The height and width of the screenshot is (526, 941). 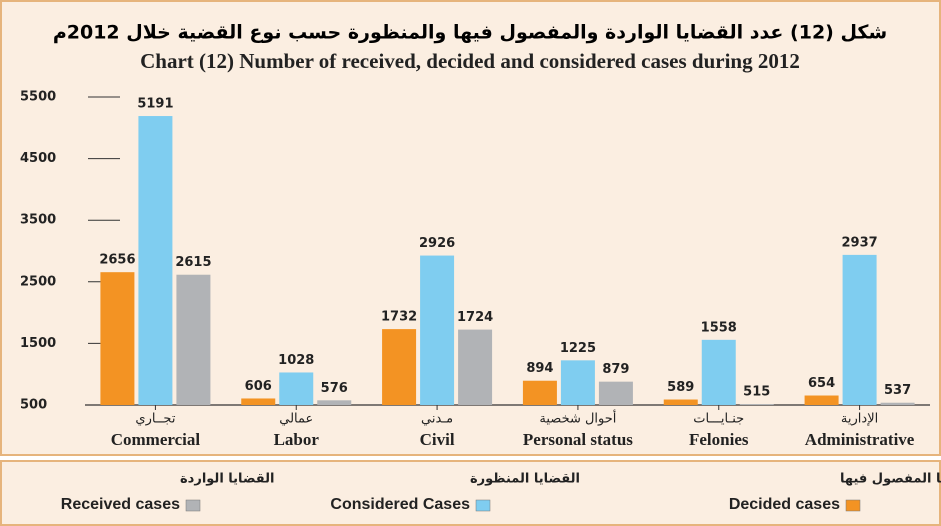 What do you see at coordinates (577, 418) in the screenshot?
I see `x-tick-label-ar: أحوال شخصية` at bounding box center [577, 418].